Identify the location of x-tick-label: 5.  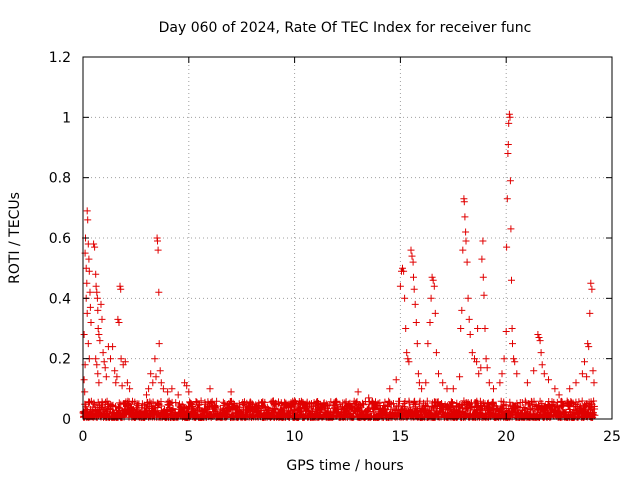
(188, 437).